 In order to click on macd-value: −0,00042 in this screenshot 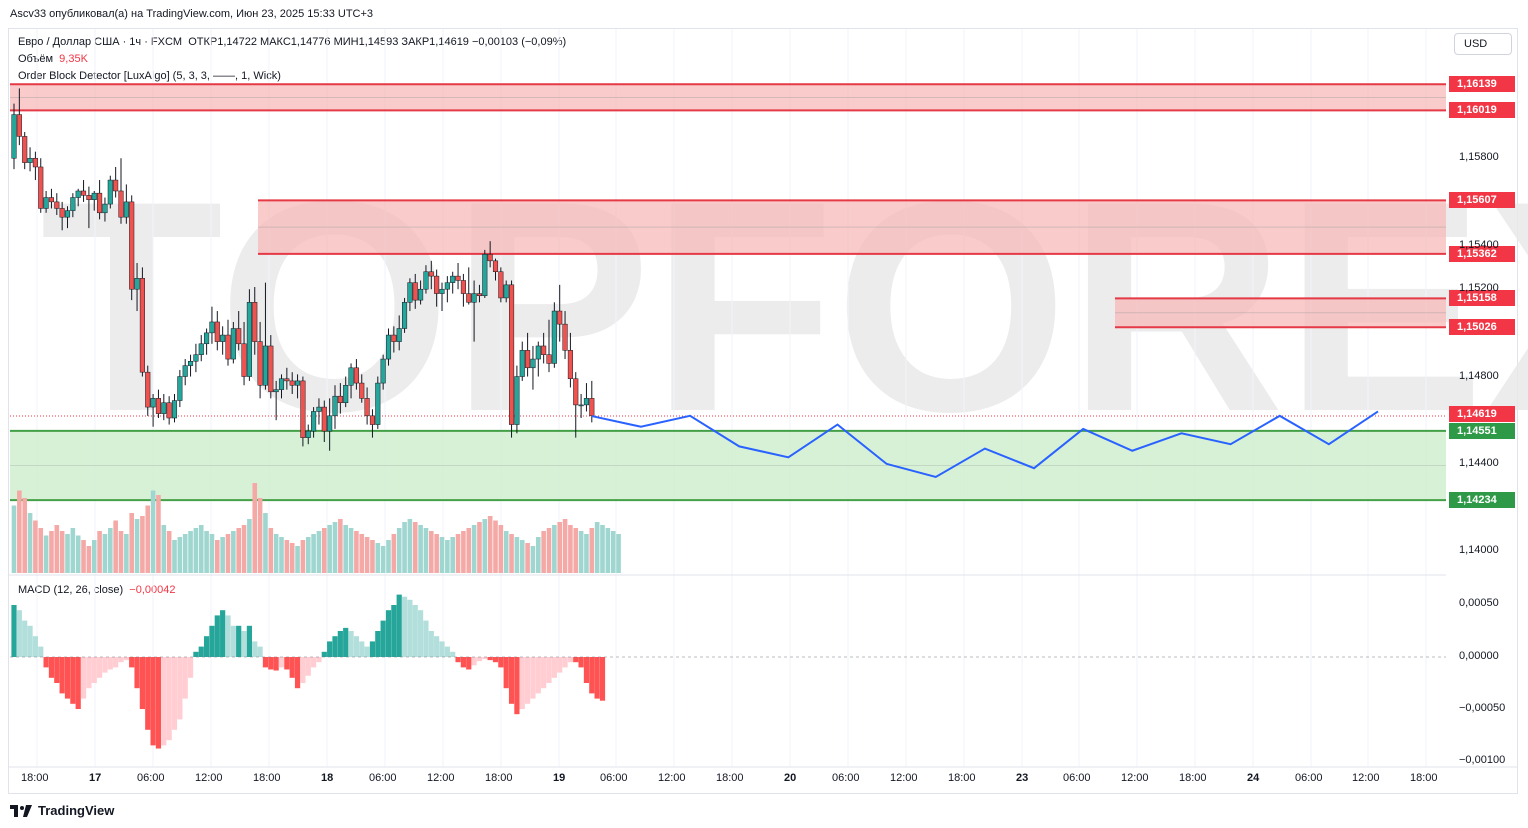, I will do `click(152, 590)`.